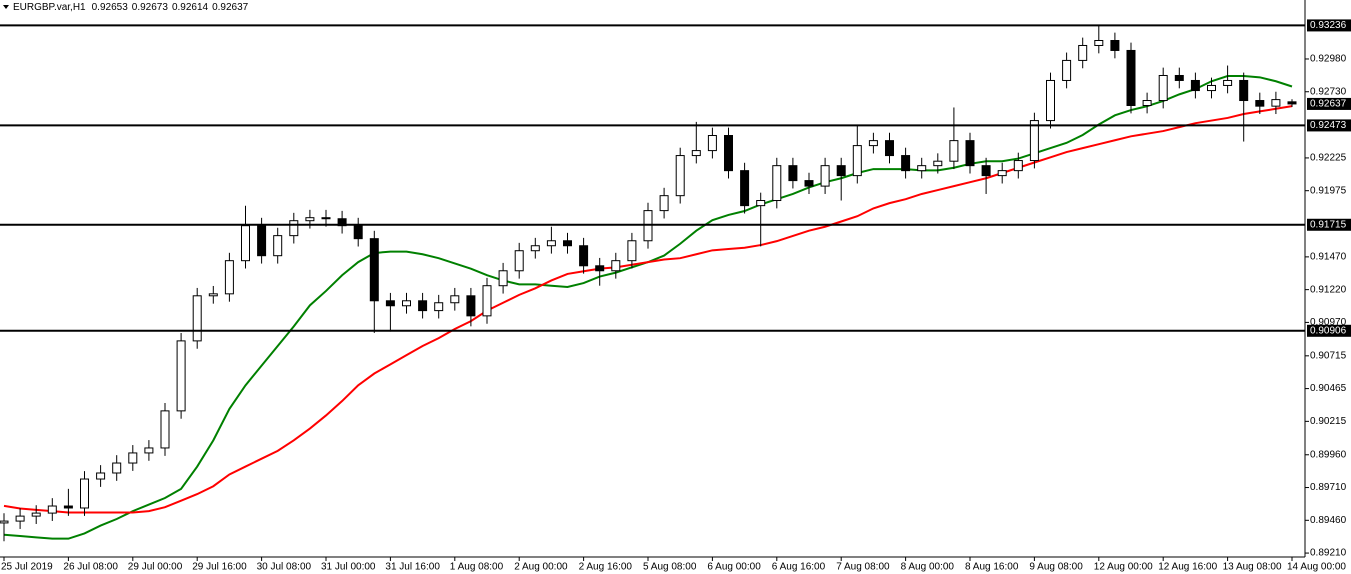 Image resolution: width=1351 pixels, height=574 pixels. Describe the element at coordinates (1316, 567) in the screenshot. I see `x-tick-label: 14 Aug 00:00` at that location.